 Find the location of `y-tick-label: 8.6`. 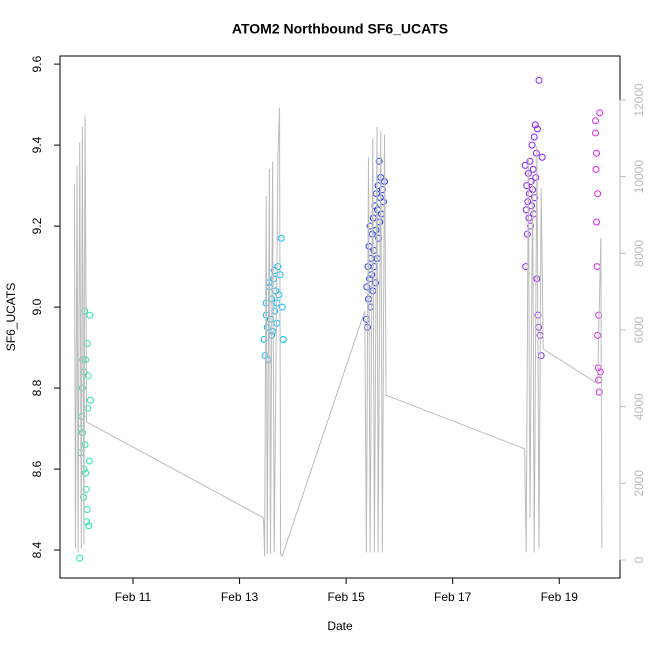

y-tick-label: 8.6 is located at coordinates (37, 468).